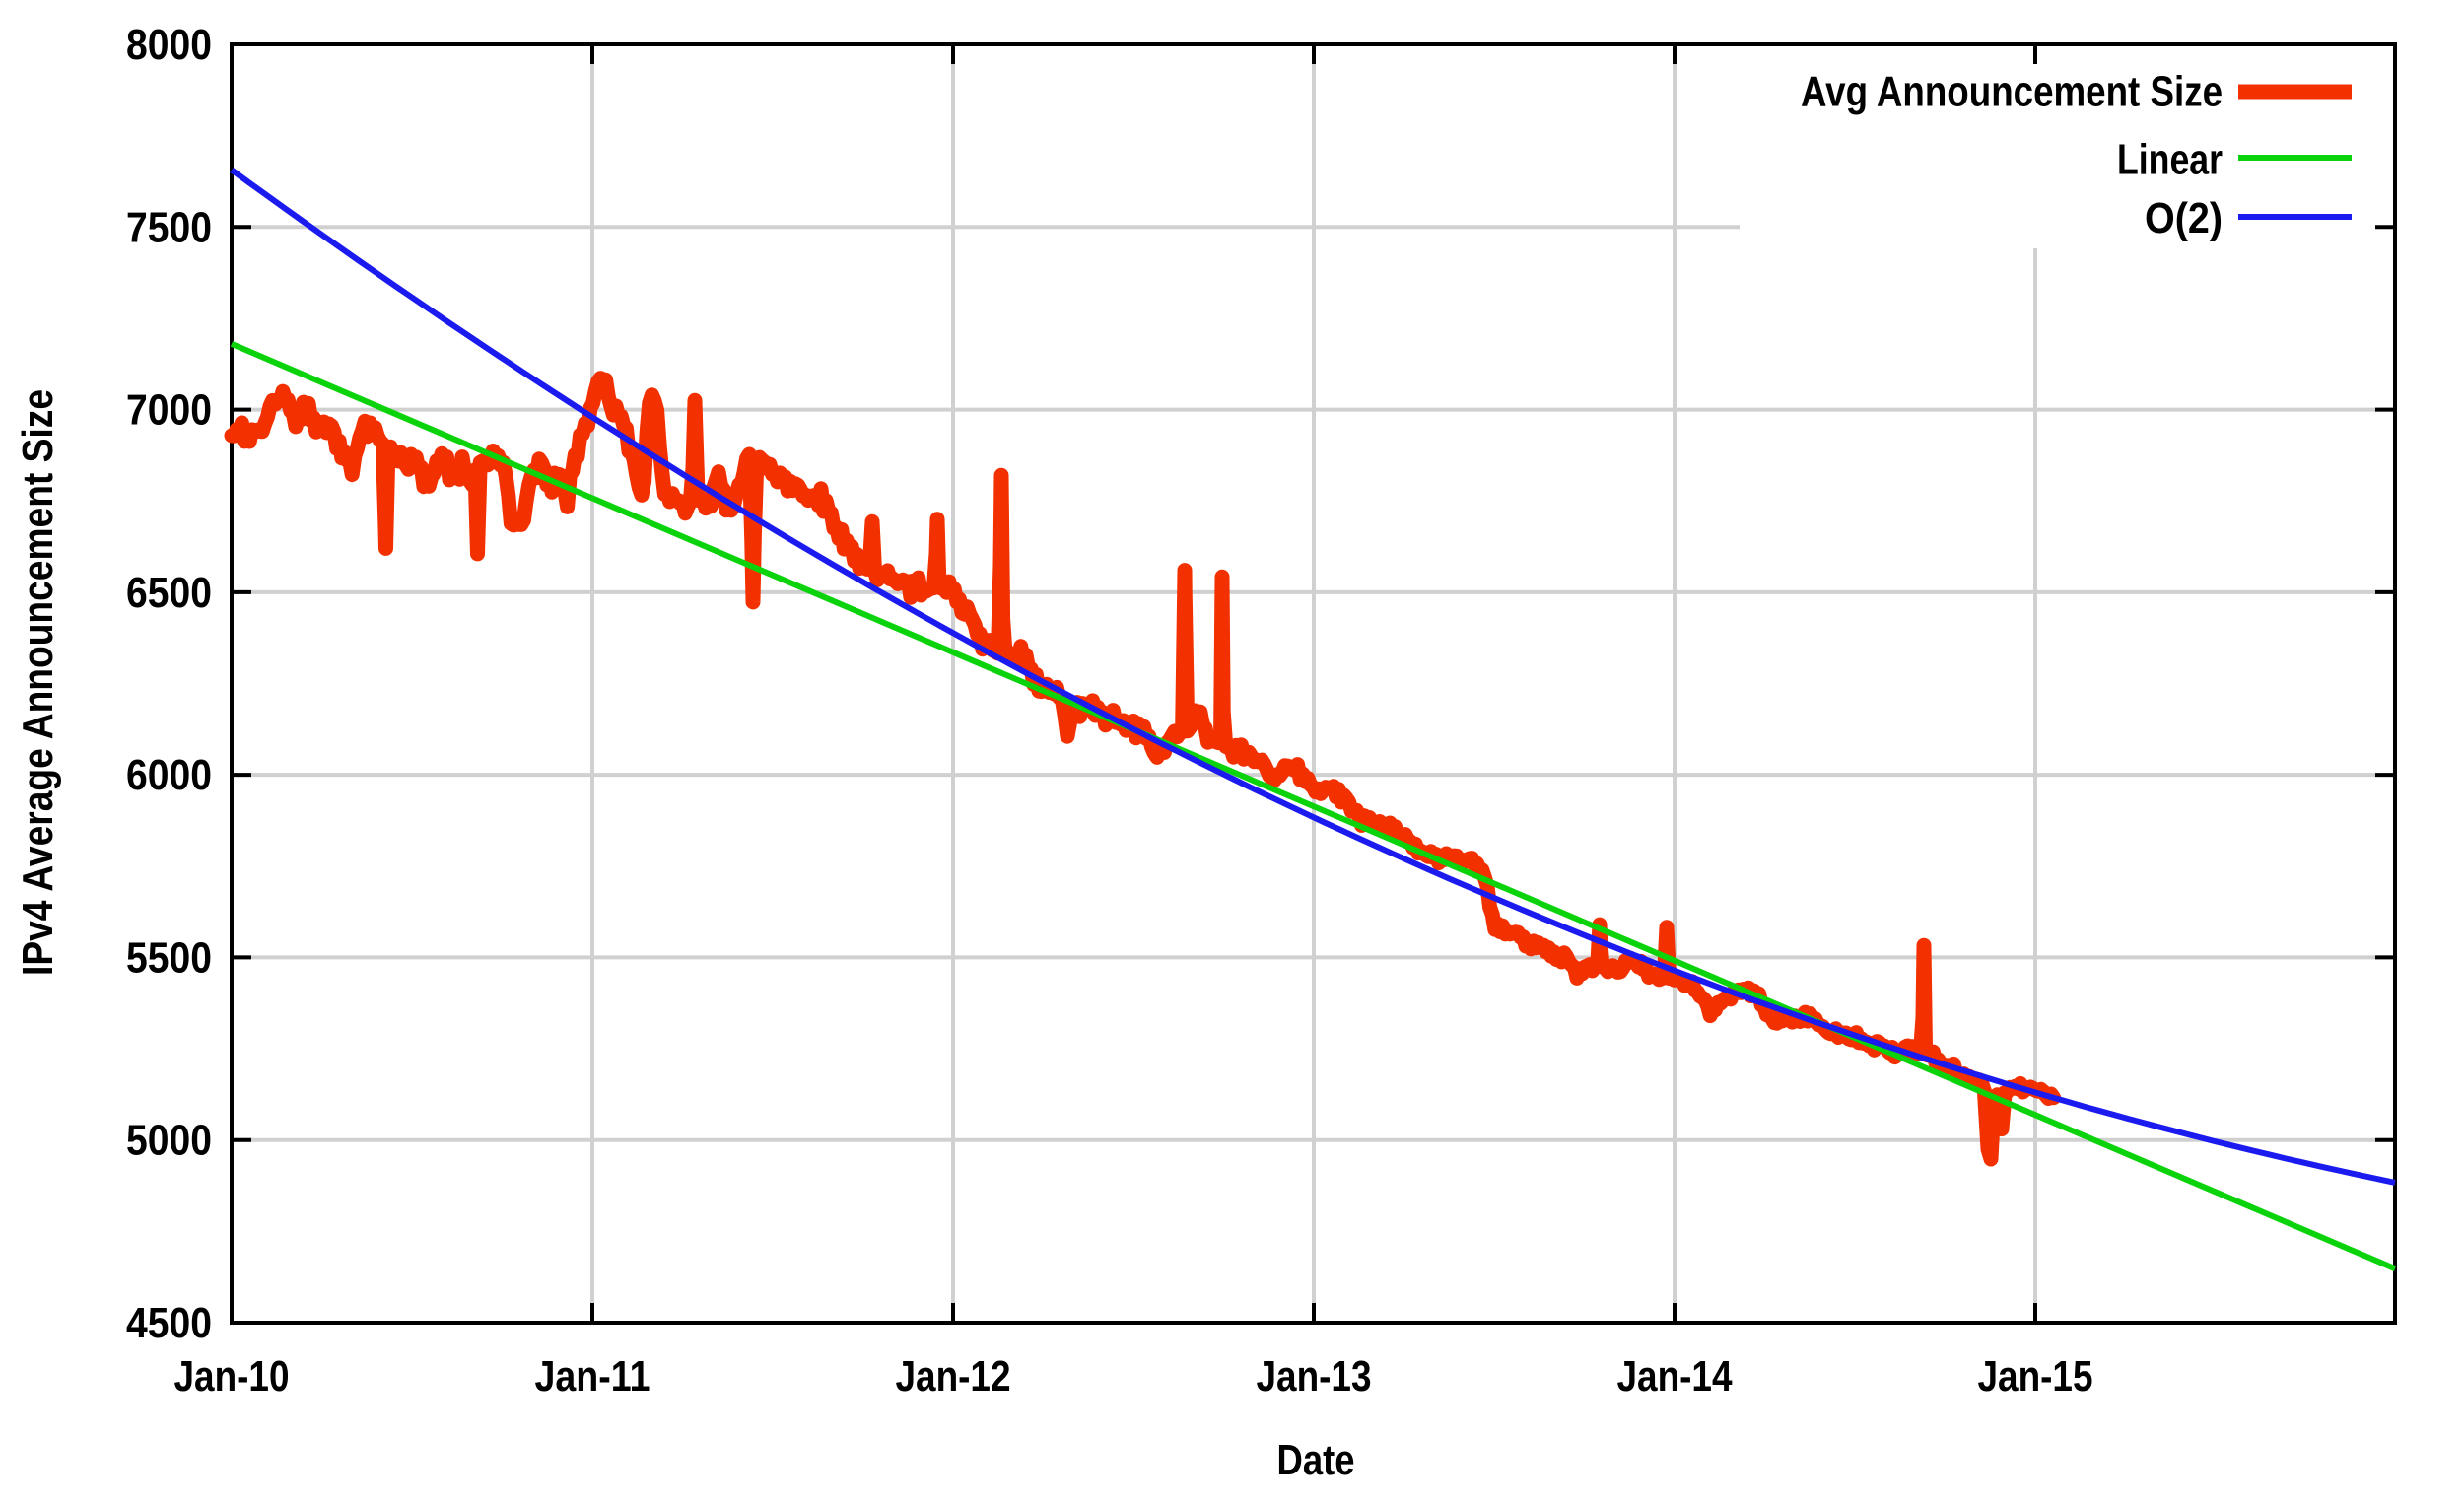 The image size is (2464, 1506). I want to click on svg-text: Jan-14, so click(1675, 1376).